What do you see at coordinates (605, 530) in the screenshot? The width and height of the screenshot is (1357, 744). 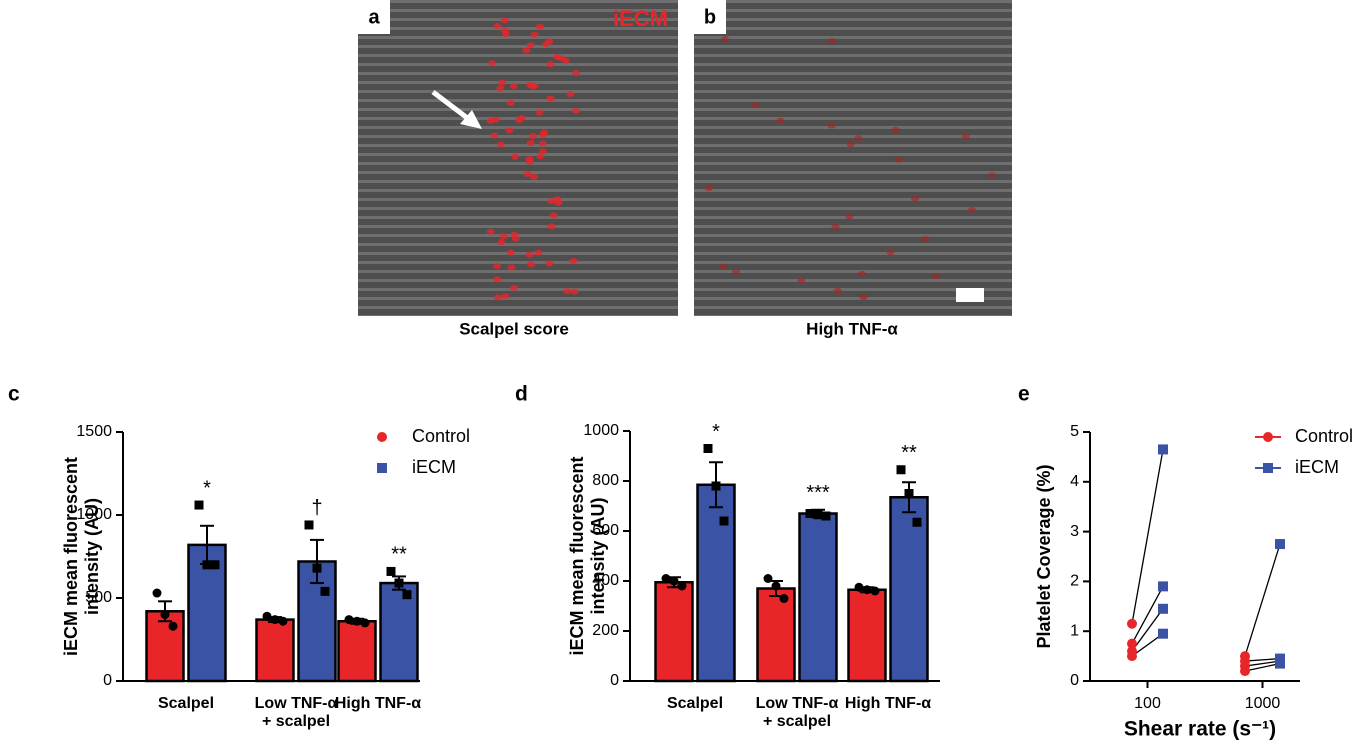 I see `y-tick-label: 600` at bounding box center [605, 530].